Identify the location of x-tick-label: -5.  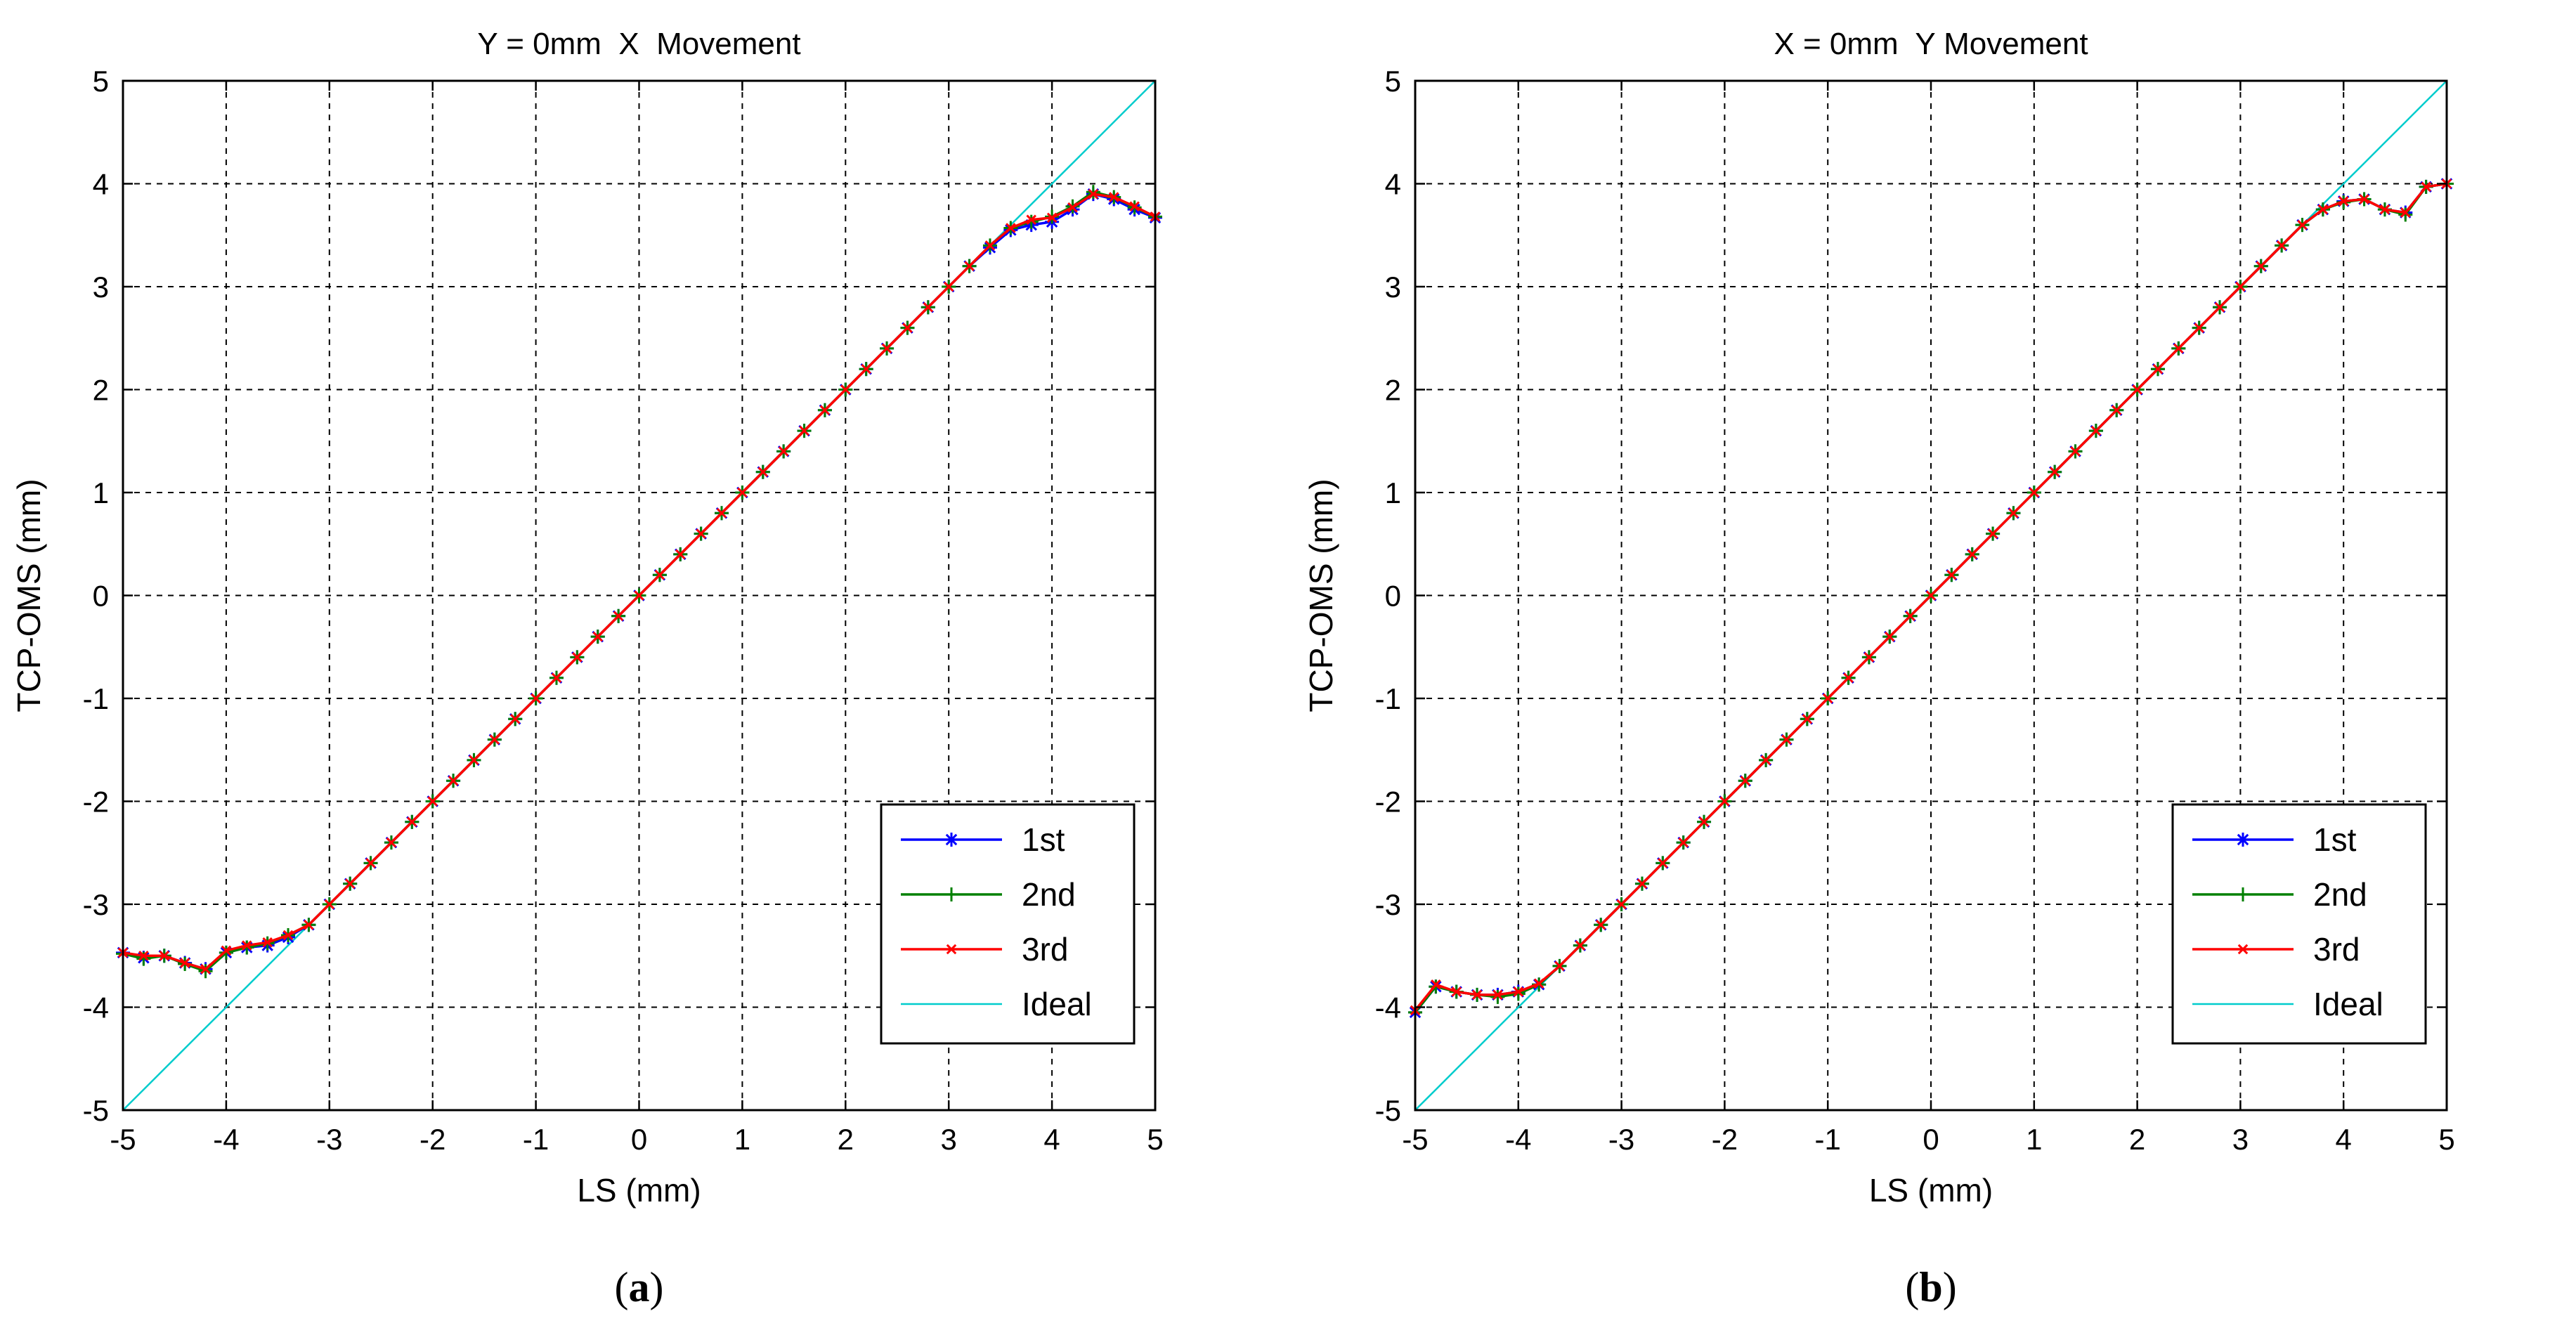
(1415, 1140).